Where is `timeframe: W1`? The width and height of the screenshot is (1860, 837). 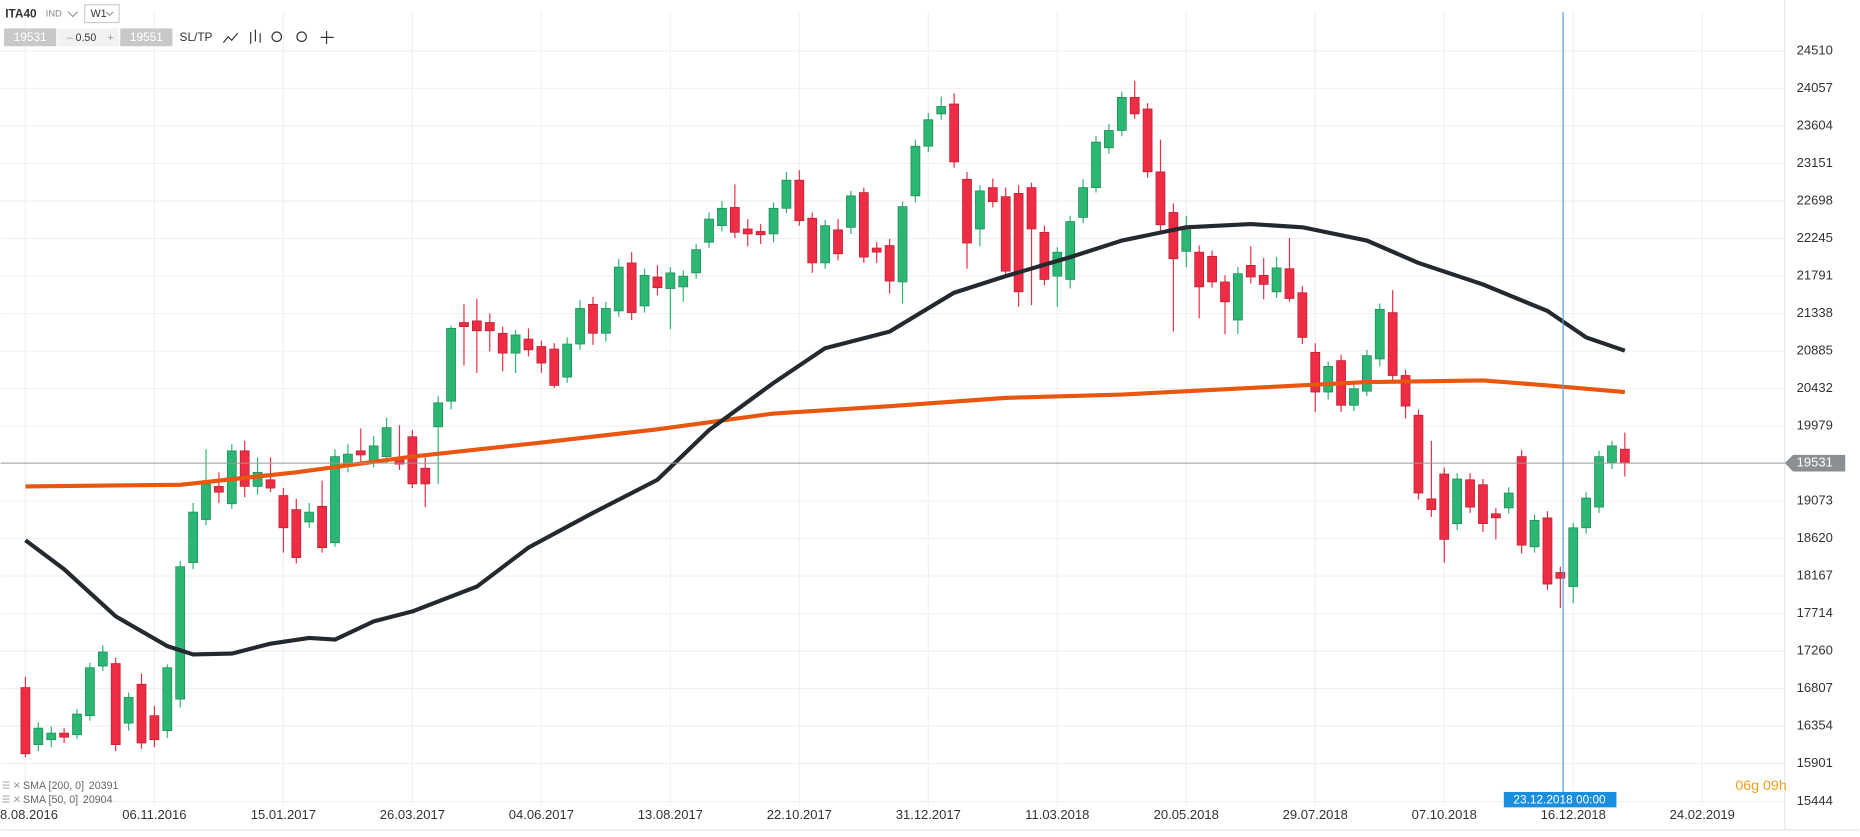 timeframe: W1 is located at coordinates (99, 14).